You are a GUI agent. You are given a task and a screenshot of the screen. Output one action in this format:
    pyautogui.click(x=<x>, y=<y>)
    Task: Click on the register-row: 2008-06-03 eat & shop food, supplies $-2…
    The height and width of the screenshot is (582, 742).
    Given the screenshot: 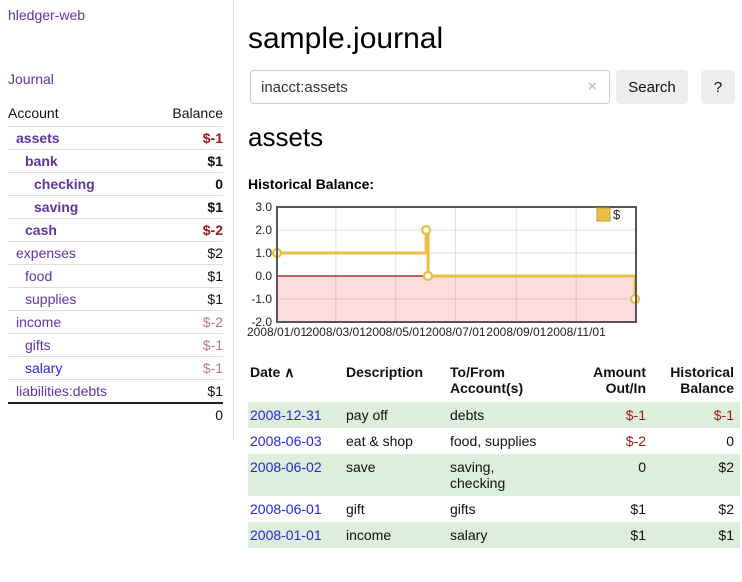 What is the action you would take?
    pyautogui.click(x=494, y=441)
    